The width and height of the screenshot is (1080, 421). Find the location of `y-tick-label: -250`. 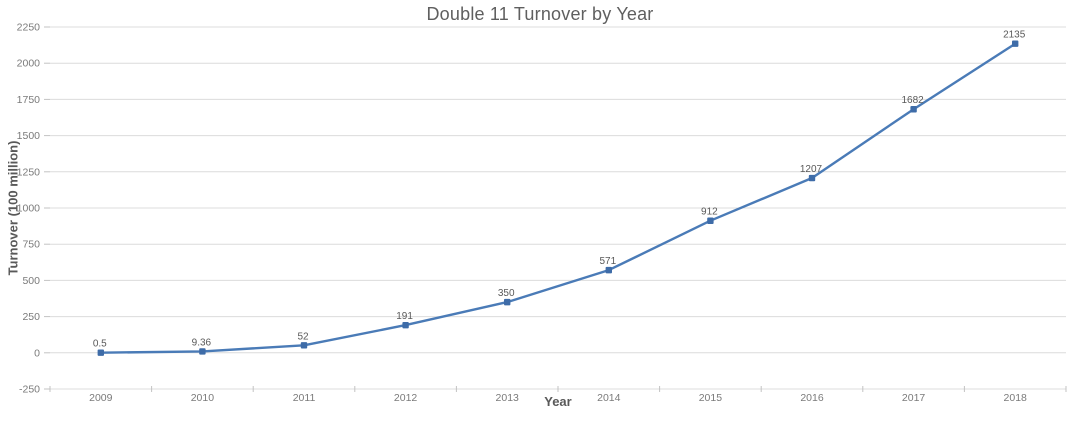

y-tick-label: -250 is located at coordinates (29, 390).